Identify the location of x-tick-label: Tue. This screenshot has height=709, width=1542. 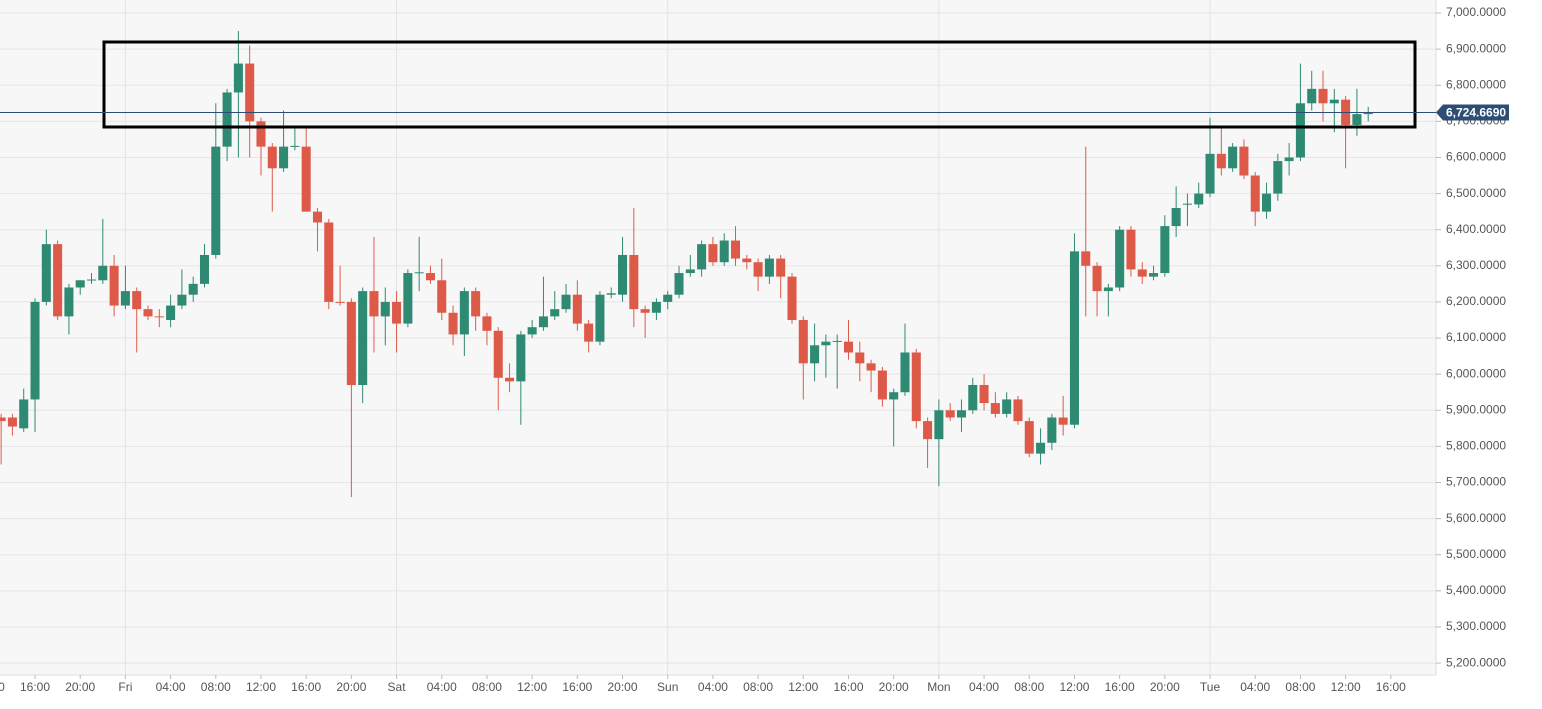
(1210, 687).